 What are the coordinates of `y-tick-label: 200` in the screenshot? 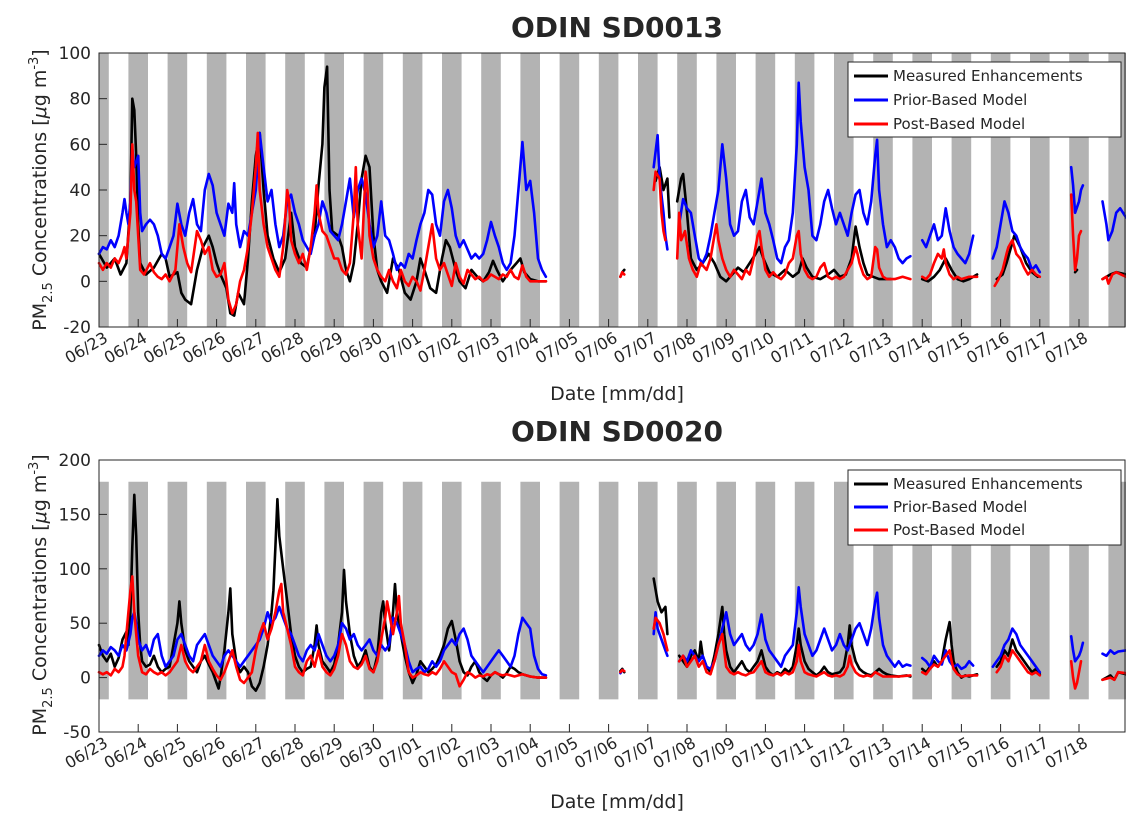 It's located at (75, 461).